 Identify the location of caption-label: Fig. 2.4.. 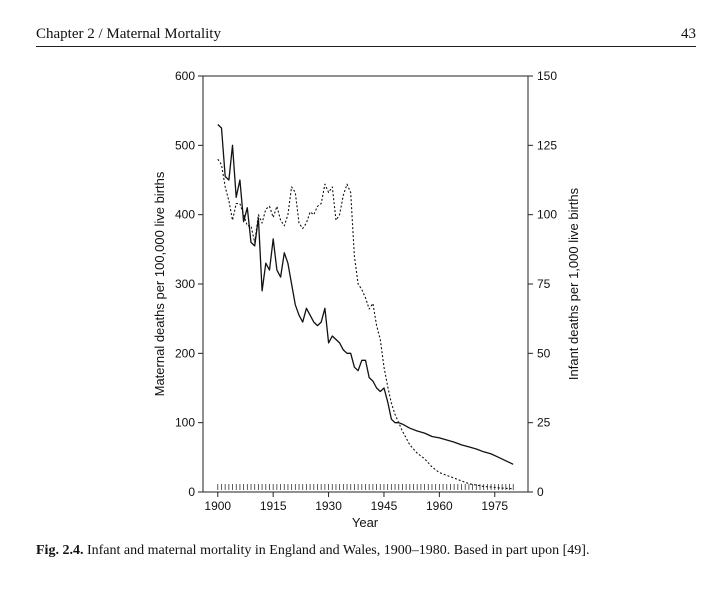
(60, 550).